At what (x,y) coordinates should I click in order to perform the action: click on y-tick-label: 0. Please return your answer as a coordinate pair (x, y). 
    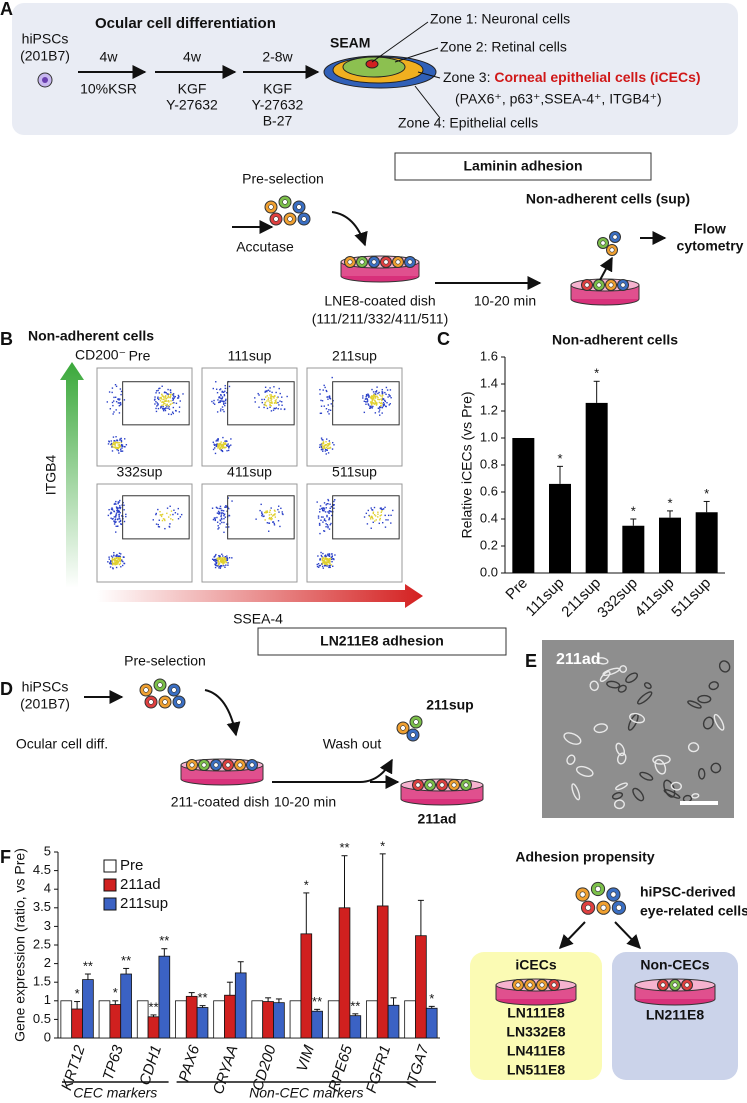
    Looking at the image, I should click on (47, 1036).